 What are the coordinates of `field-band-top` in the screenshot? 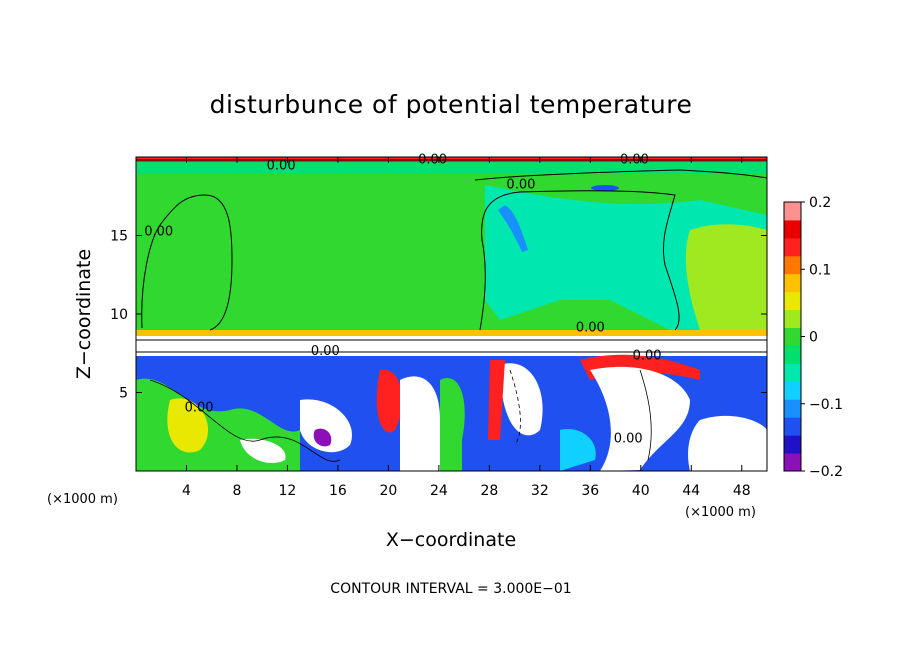 It's located at (451, 161).